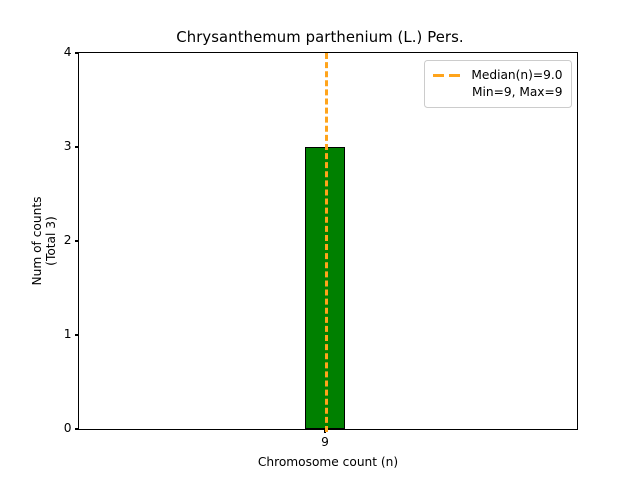  I want to click on legend-label-minmax: Min=9, Max=9, so click(517, 92).